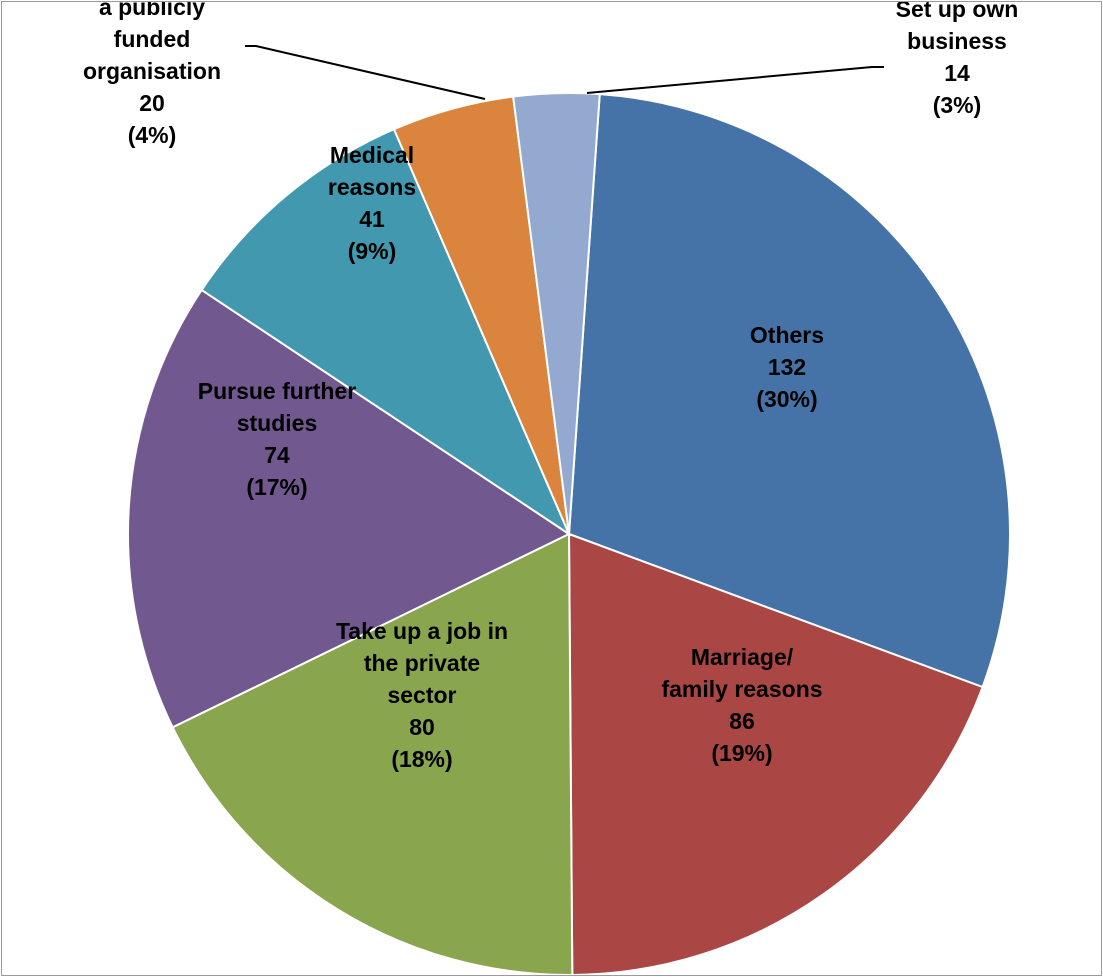 This screenshot has width=1103, height=977. What do you see at coordinates (422, 727) in the screenshot?
I see `slice-label-line: 80` at bounding box center [422, 727].